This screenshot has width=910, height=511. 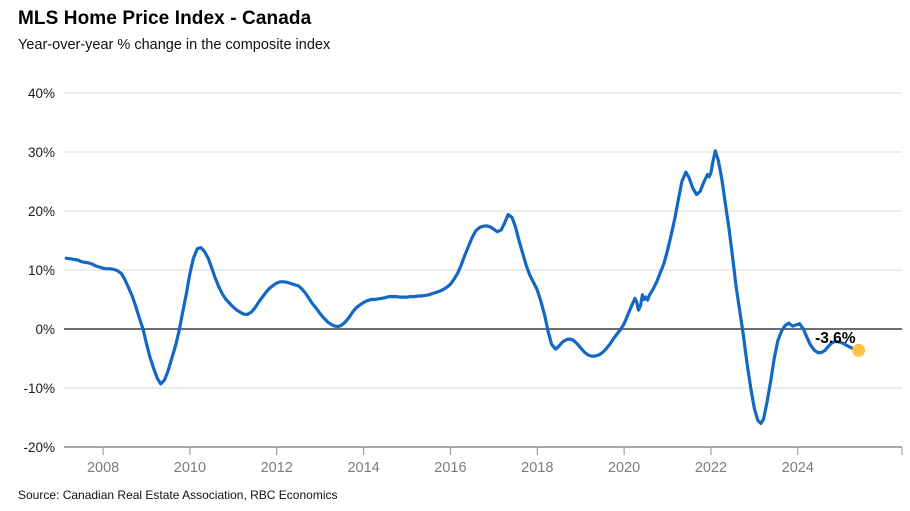 What do you see at coordinates (277, 468) in the screenshot?
I see `x-tick-label: 2012` at bounding box center [277, 468].